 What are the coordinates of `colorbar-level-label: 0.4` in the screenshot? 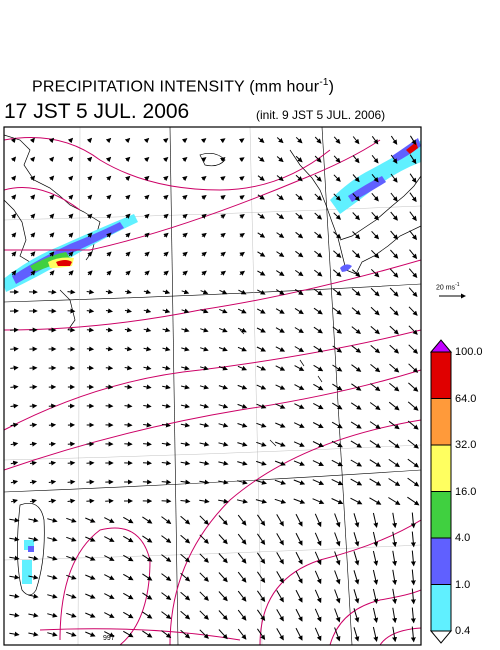 It's located at (463, 631).